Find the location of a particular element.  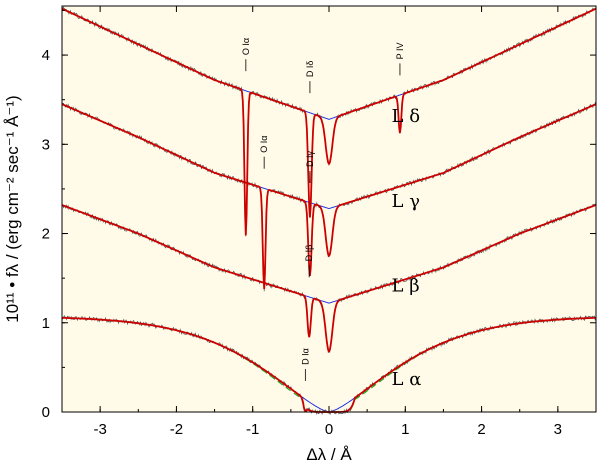

feature-label: D Iβ is located at coordinates (309, 253).